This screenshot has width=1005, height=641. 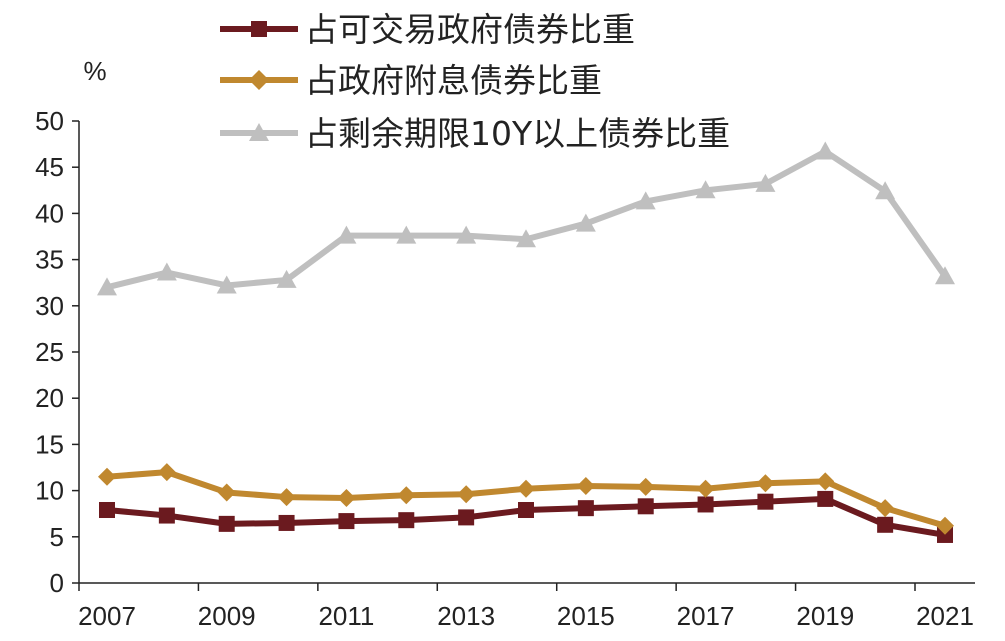 I want to click on y-tick-label: 25, so click(x=49, y=352).